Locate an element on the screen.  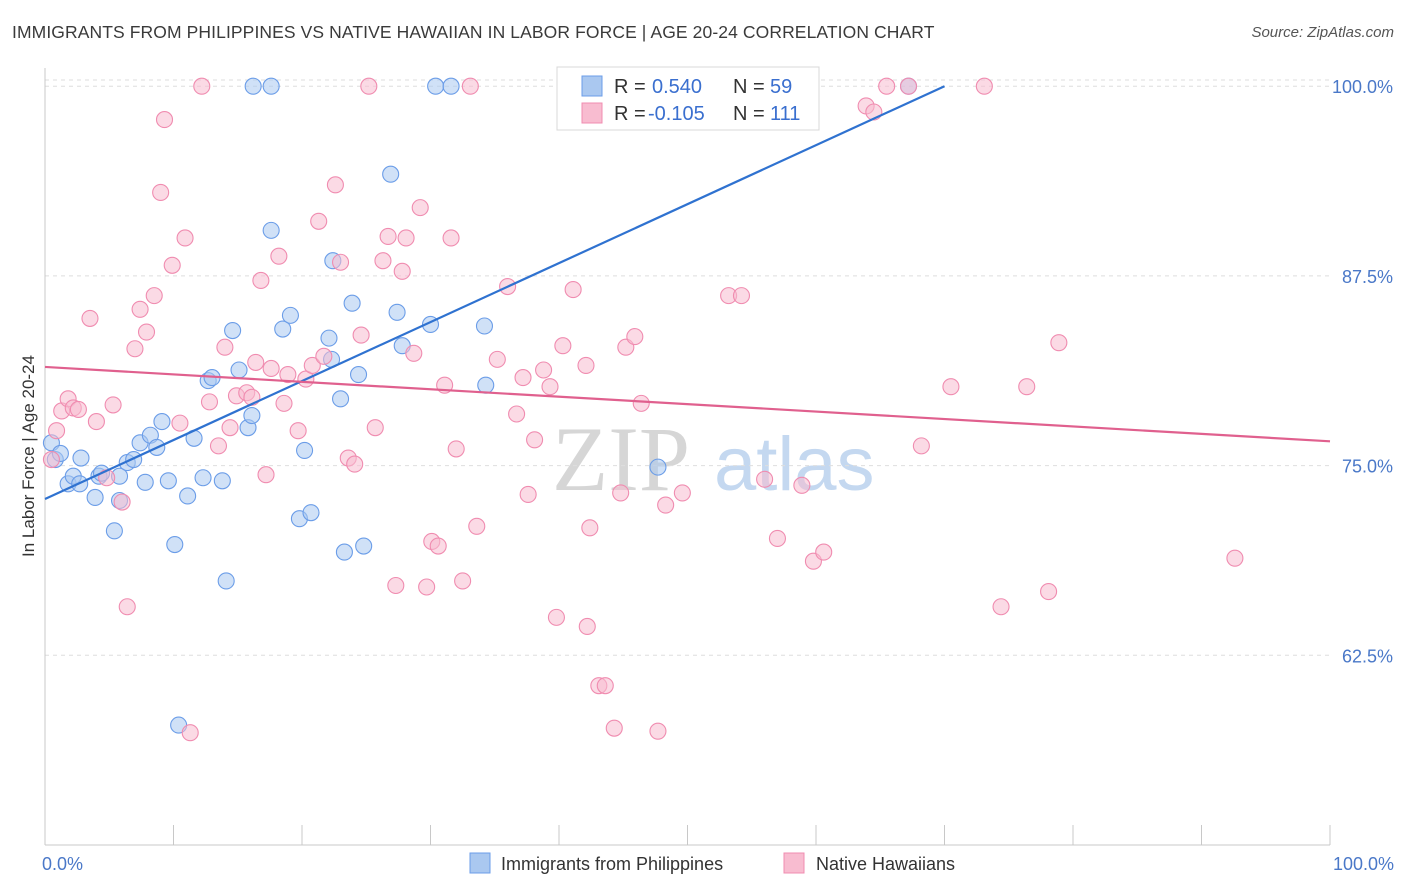
y-tick-label: 87.5% is located at coordinates (1367, 277).